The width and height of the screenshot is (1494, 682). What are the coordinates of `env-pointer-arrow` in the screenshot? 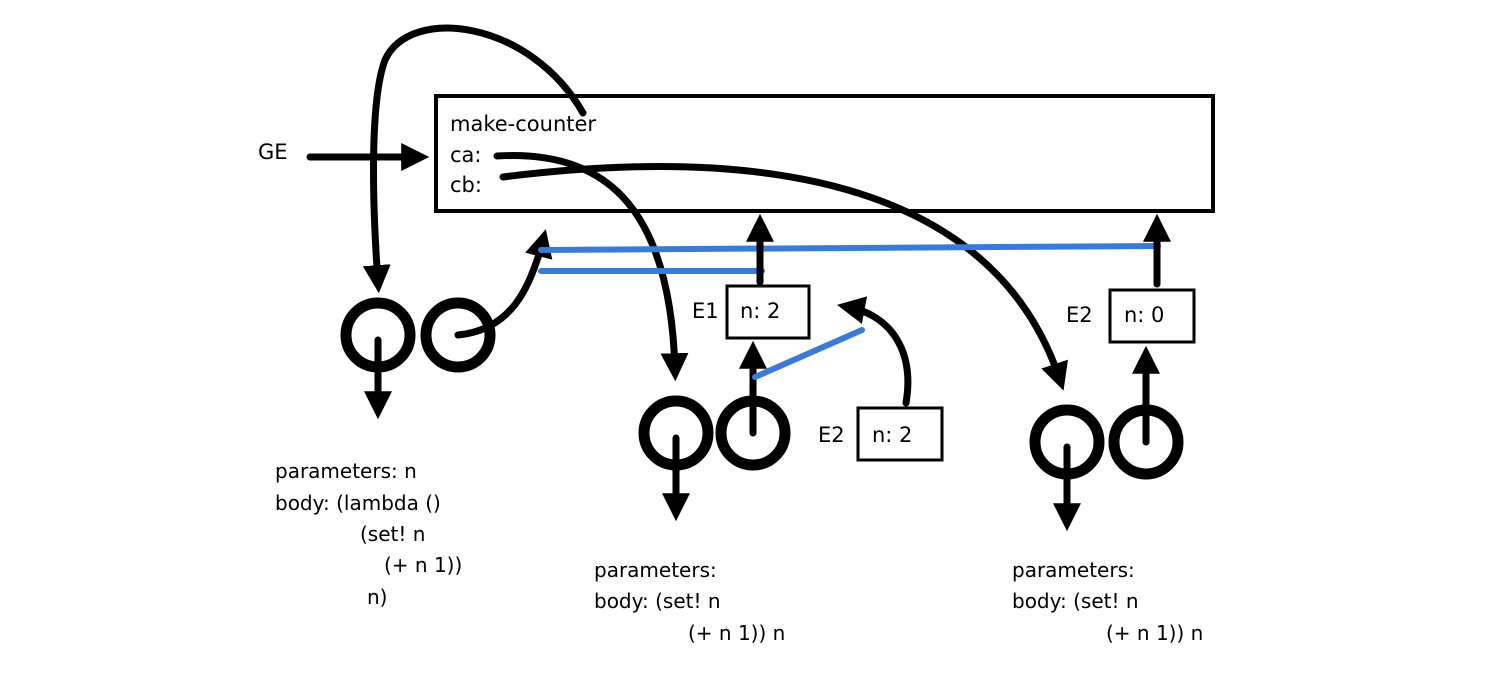 It's located at (503, 284).